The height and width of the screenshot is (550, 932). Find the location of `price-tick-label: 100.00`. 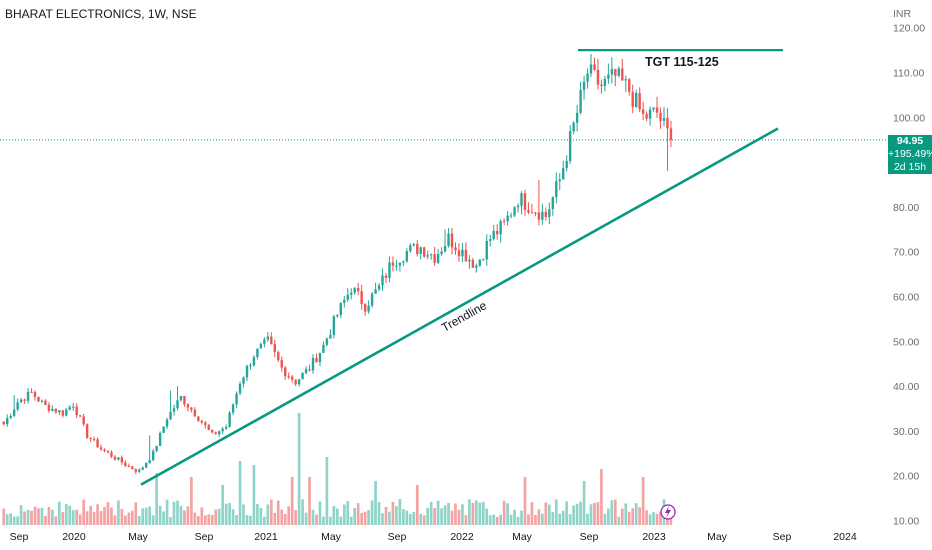

price-tick-label: 100.00 is located at coordinates (909, 118).